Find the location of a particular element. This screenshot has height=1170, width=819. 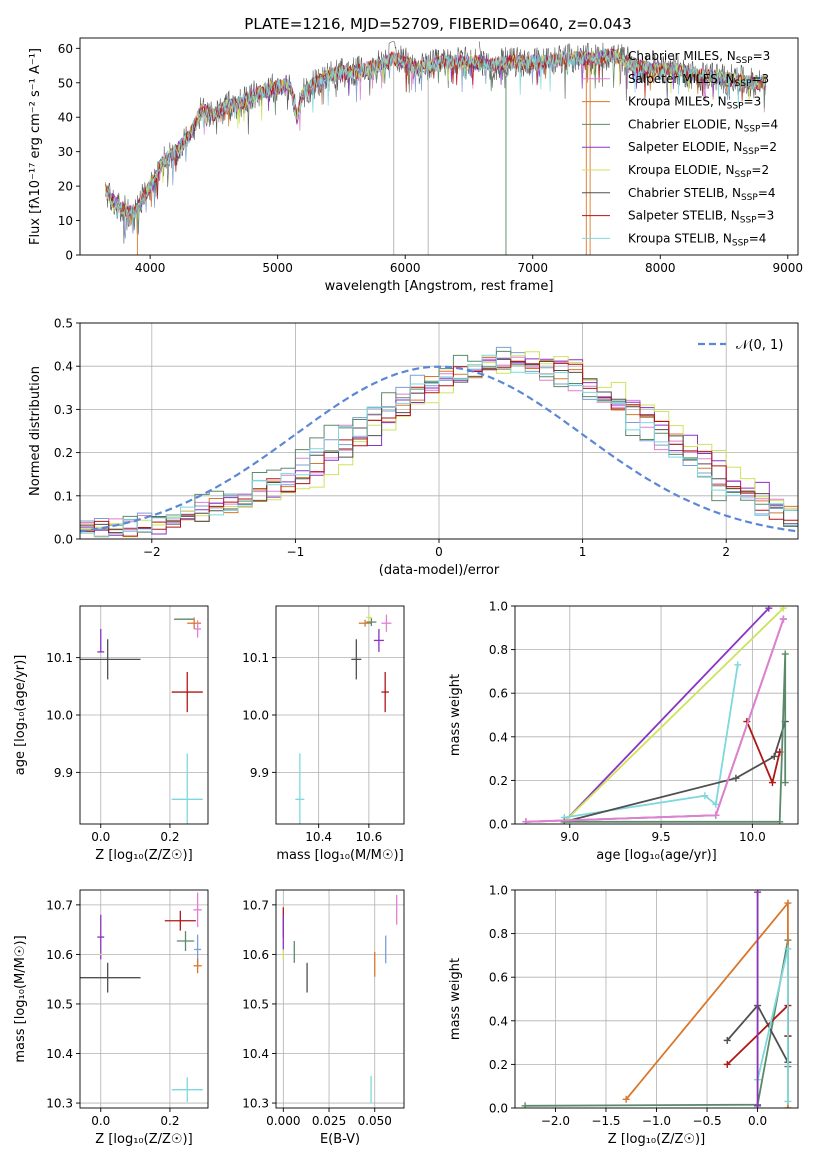

x-tick-label: 9.0 is located at coordinates (569, 837).